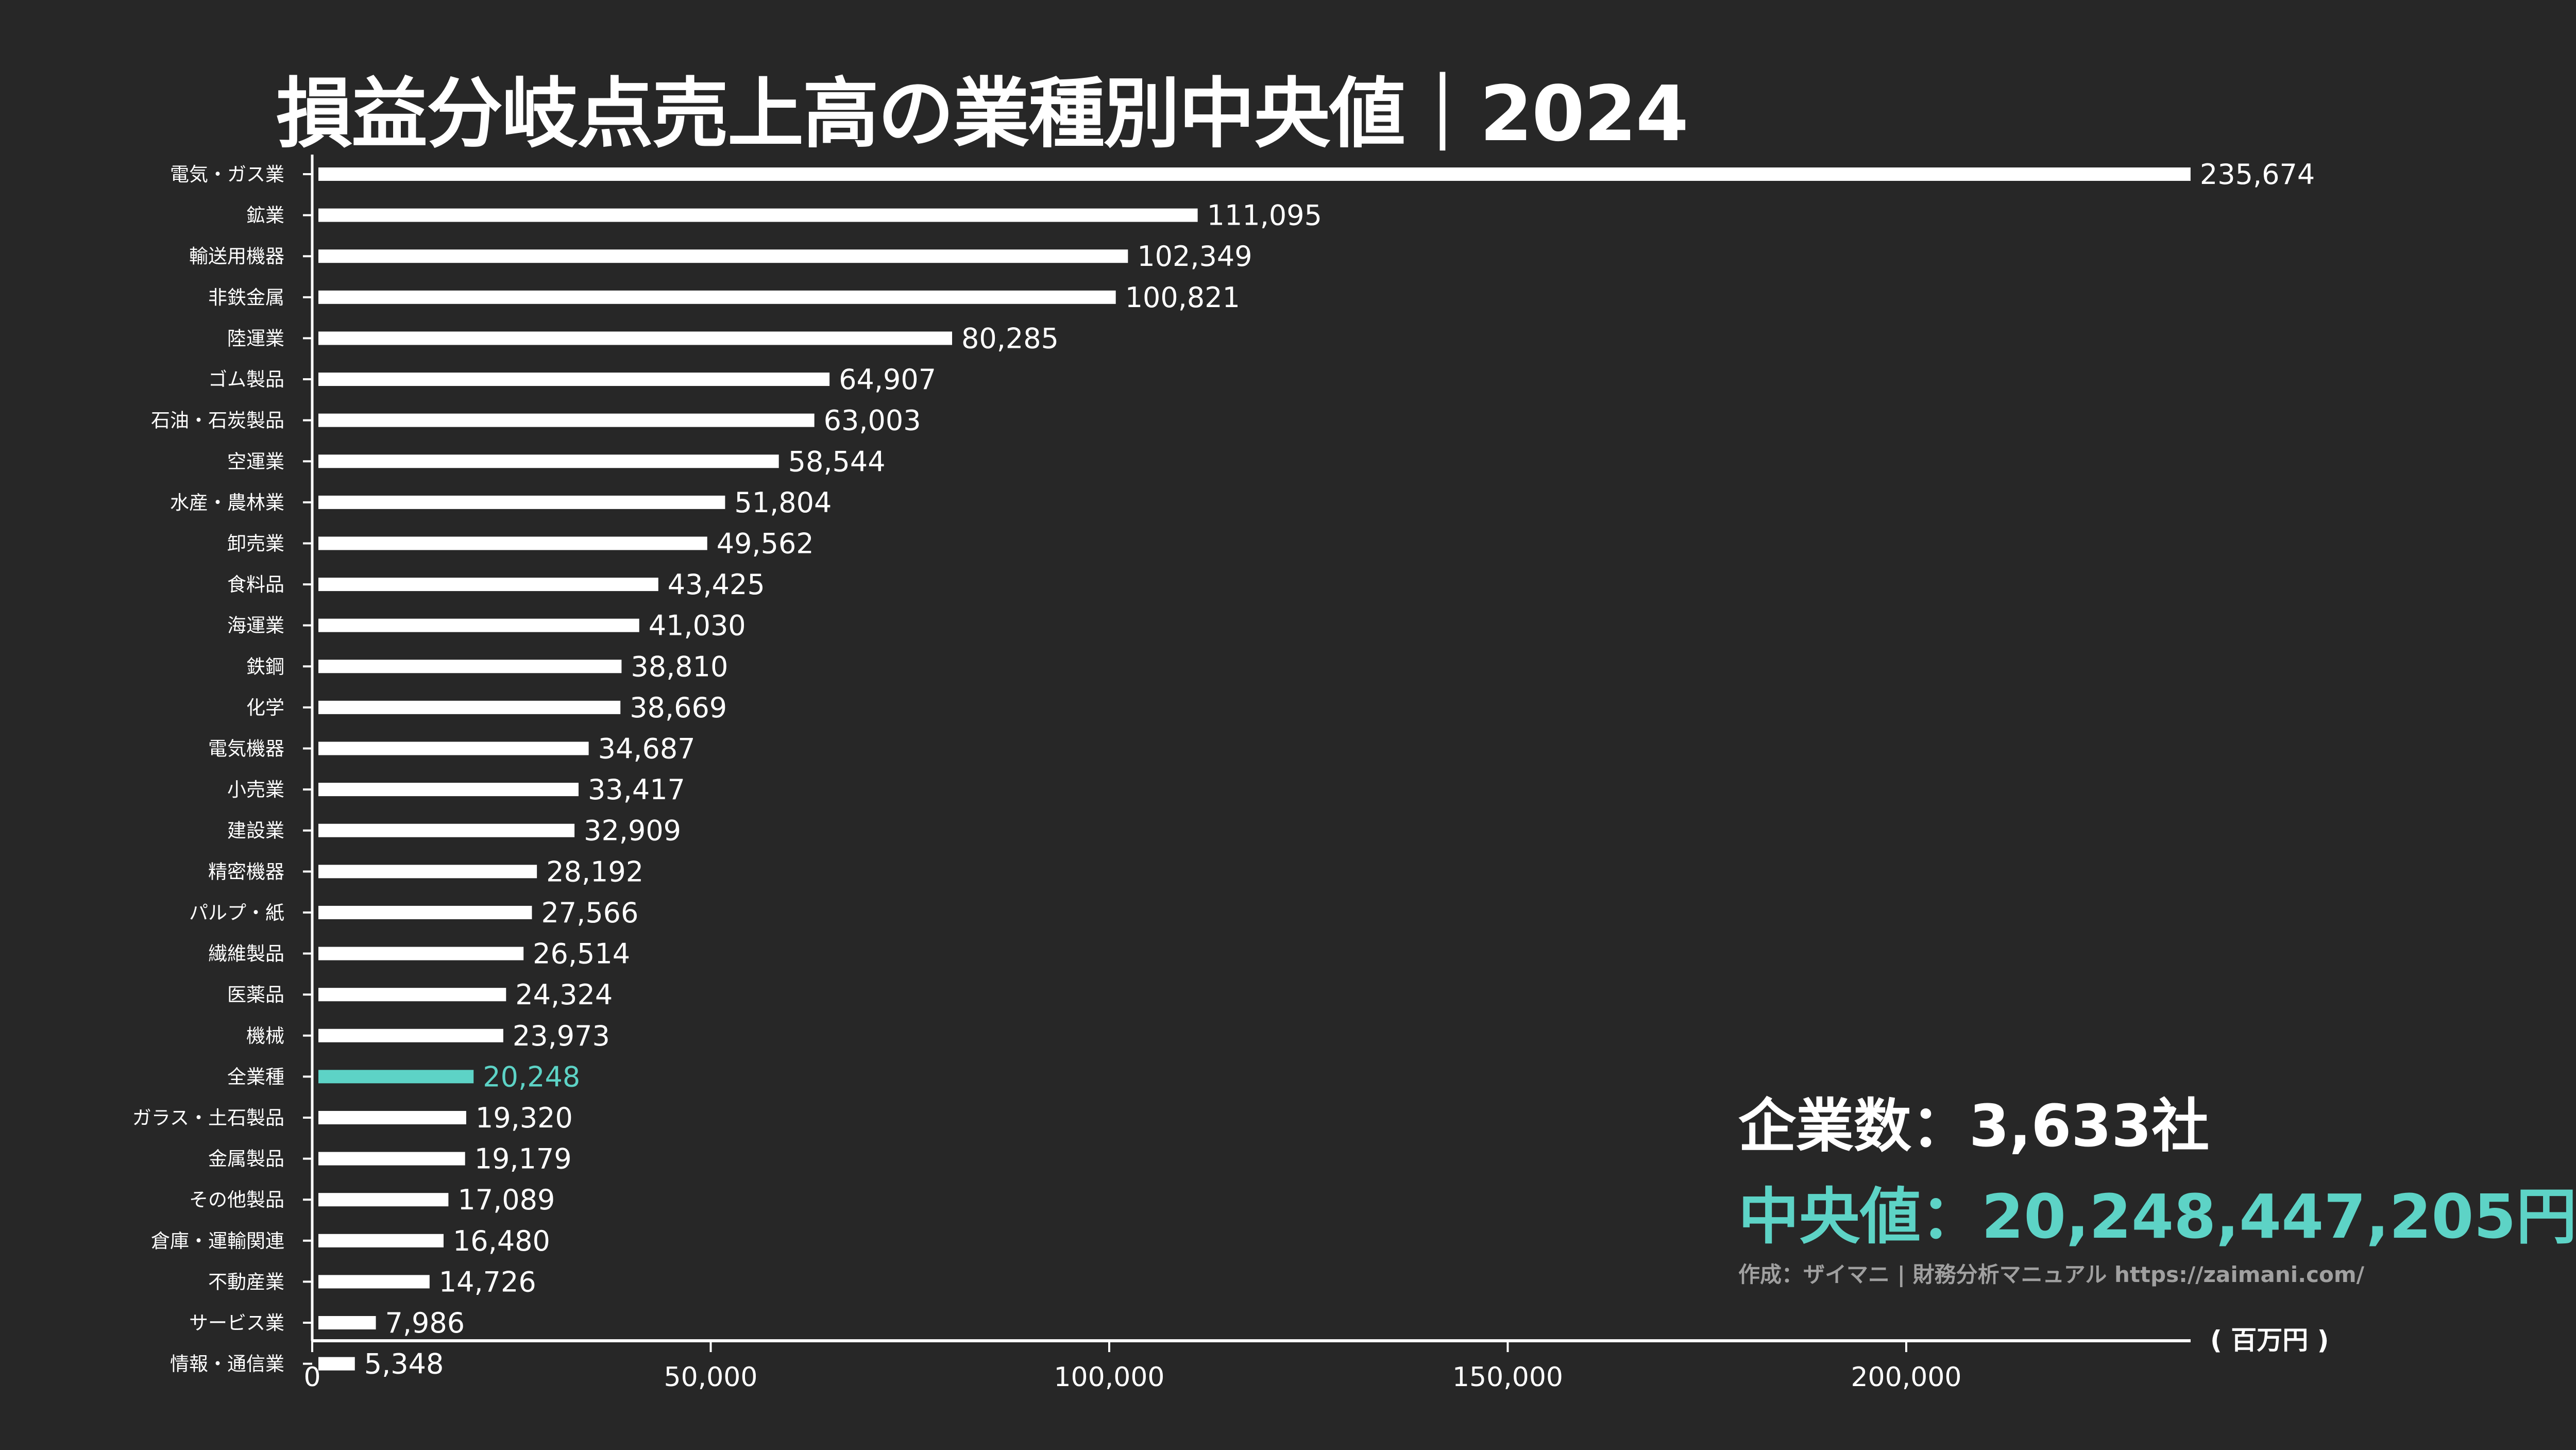 The image size is (2576, 1450). Describe the element at coordinates (396, 1077) in the screenshot. I see `bar-highlight` at that location.